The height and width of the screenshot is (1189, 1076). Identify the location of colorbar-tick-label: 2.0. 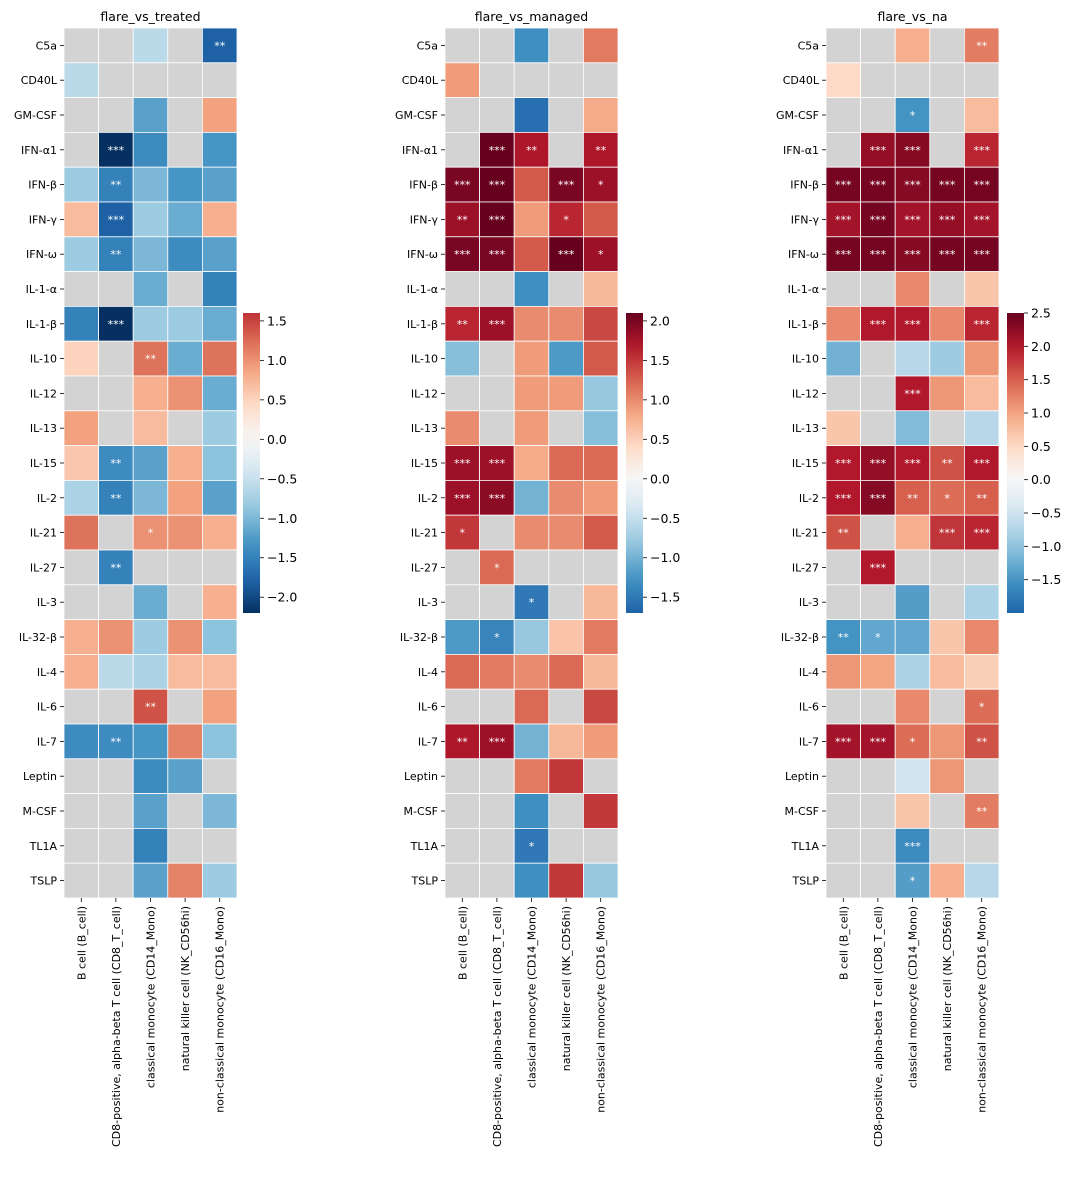
(660, 320).